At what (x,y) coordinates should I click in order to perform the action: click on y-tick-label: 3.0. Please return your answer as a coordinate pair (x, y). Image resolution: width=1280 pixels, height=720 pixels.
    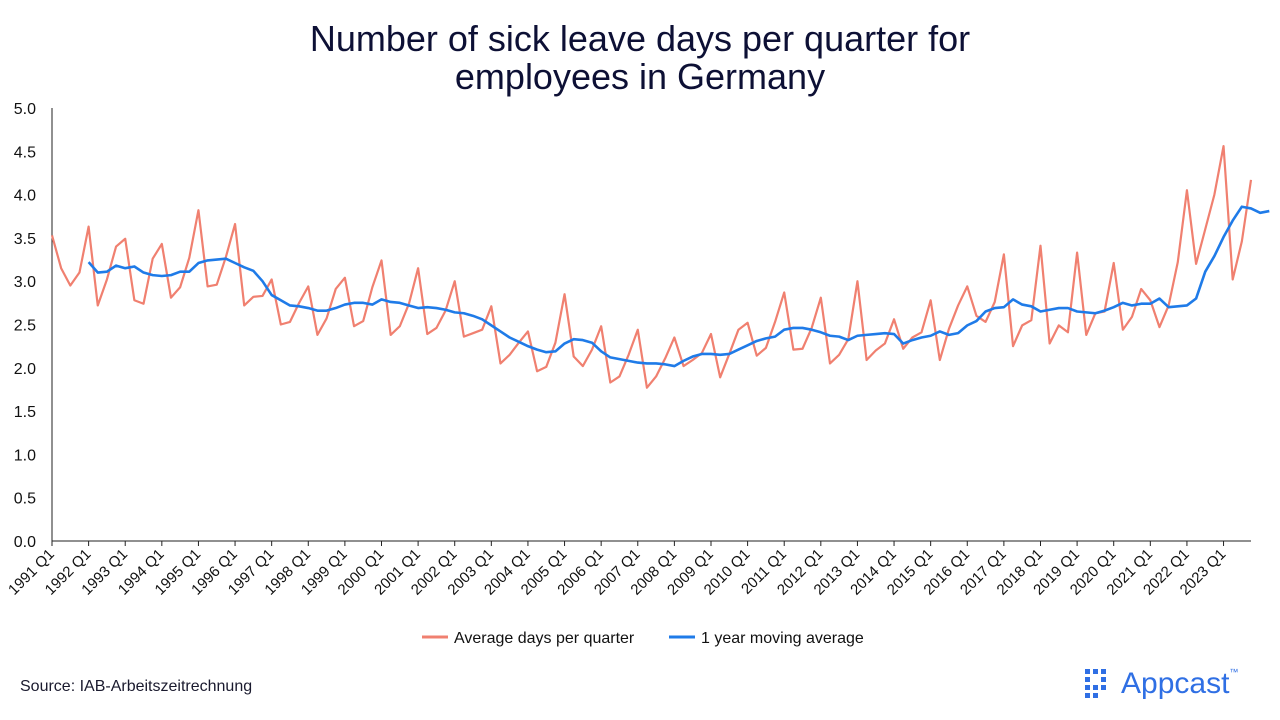
    Looking at the image, I should click on (25, 282).